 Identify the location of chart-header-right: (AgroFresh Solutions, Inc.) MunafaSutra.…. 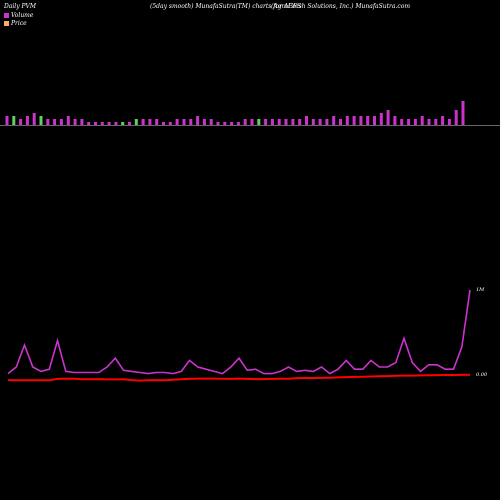
(341, 6).